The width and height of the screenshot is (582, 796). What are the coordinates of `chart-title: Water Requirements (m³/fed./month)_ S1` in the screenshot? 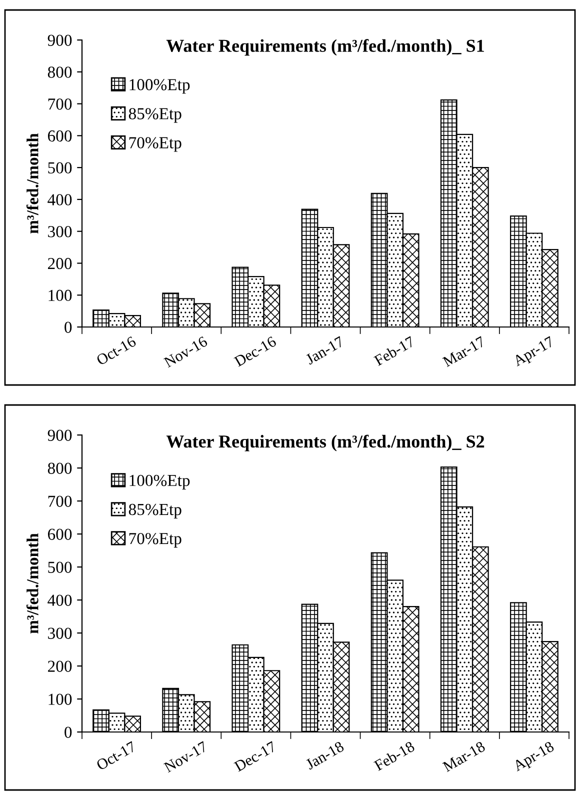 It's located at (325, 47).